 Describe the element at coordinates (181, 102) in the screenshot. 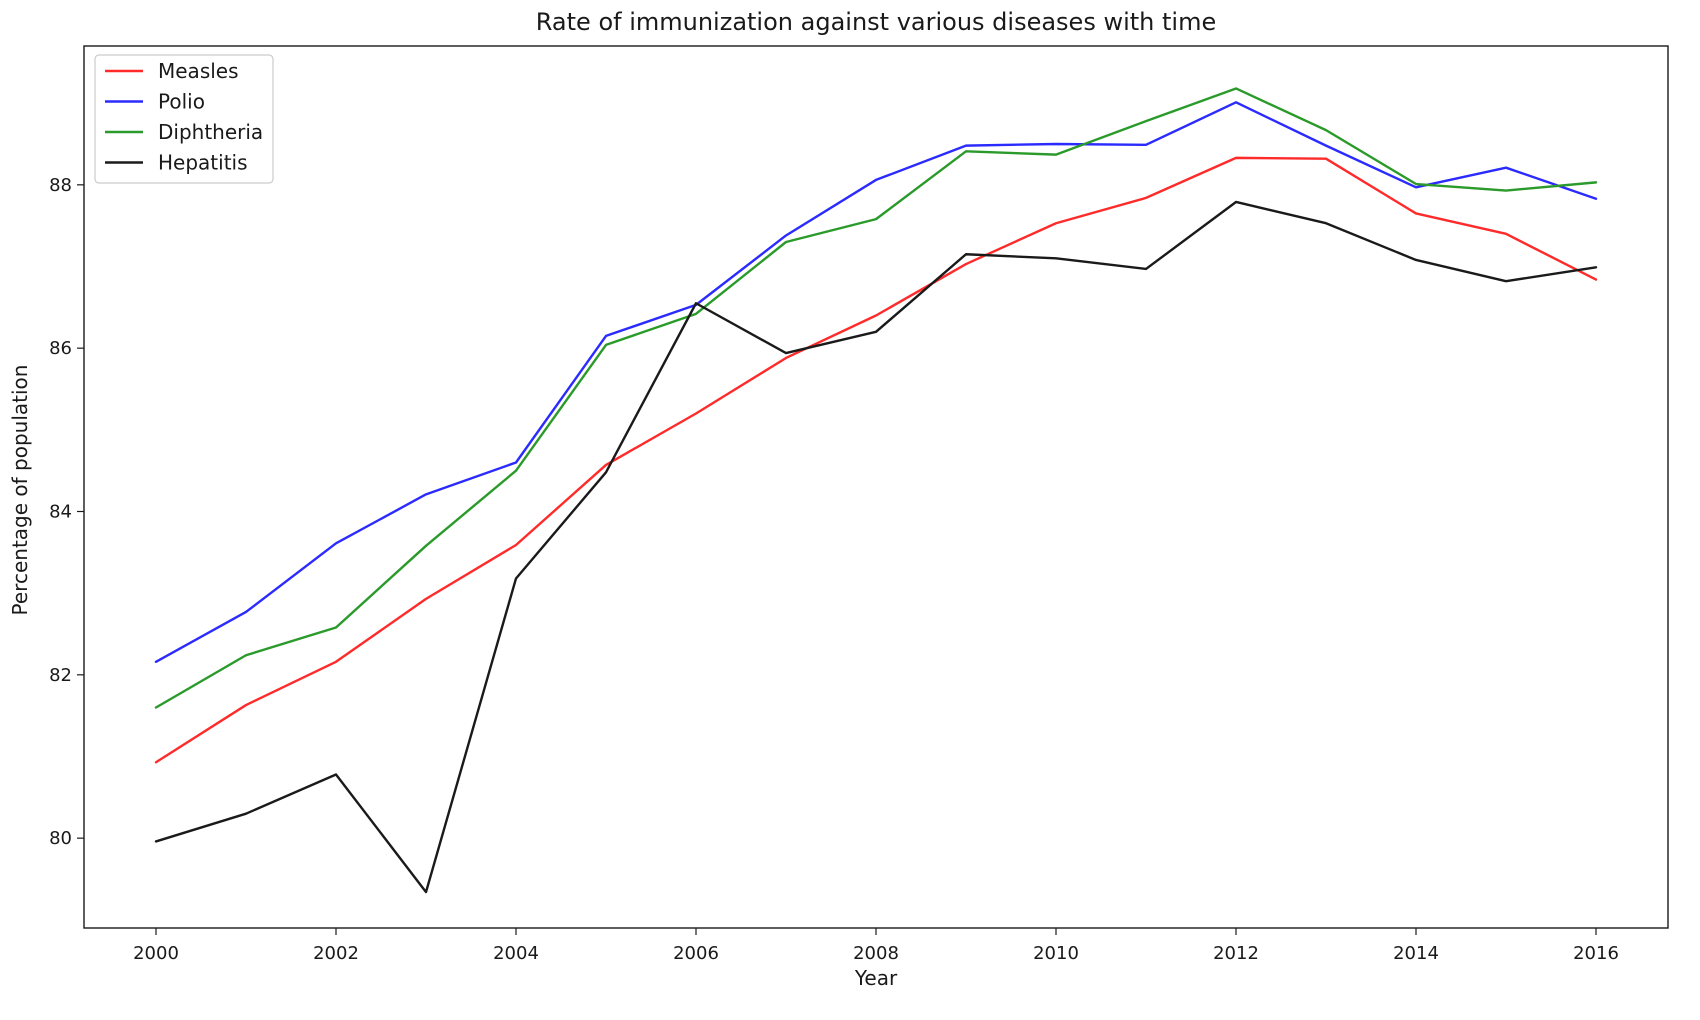

I see `legend-label-polio: Polio` at that location.